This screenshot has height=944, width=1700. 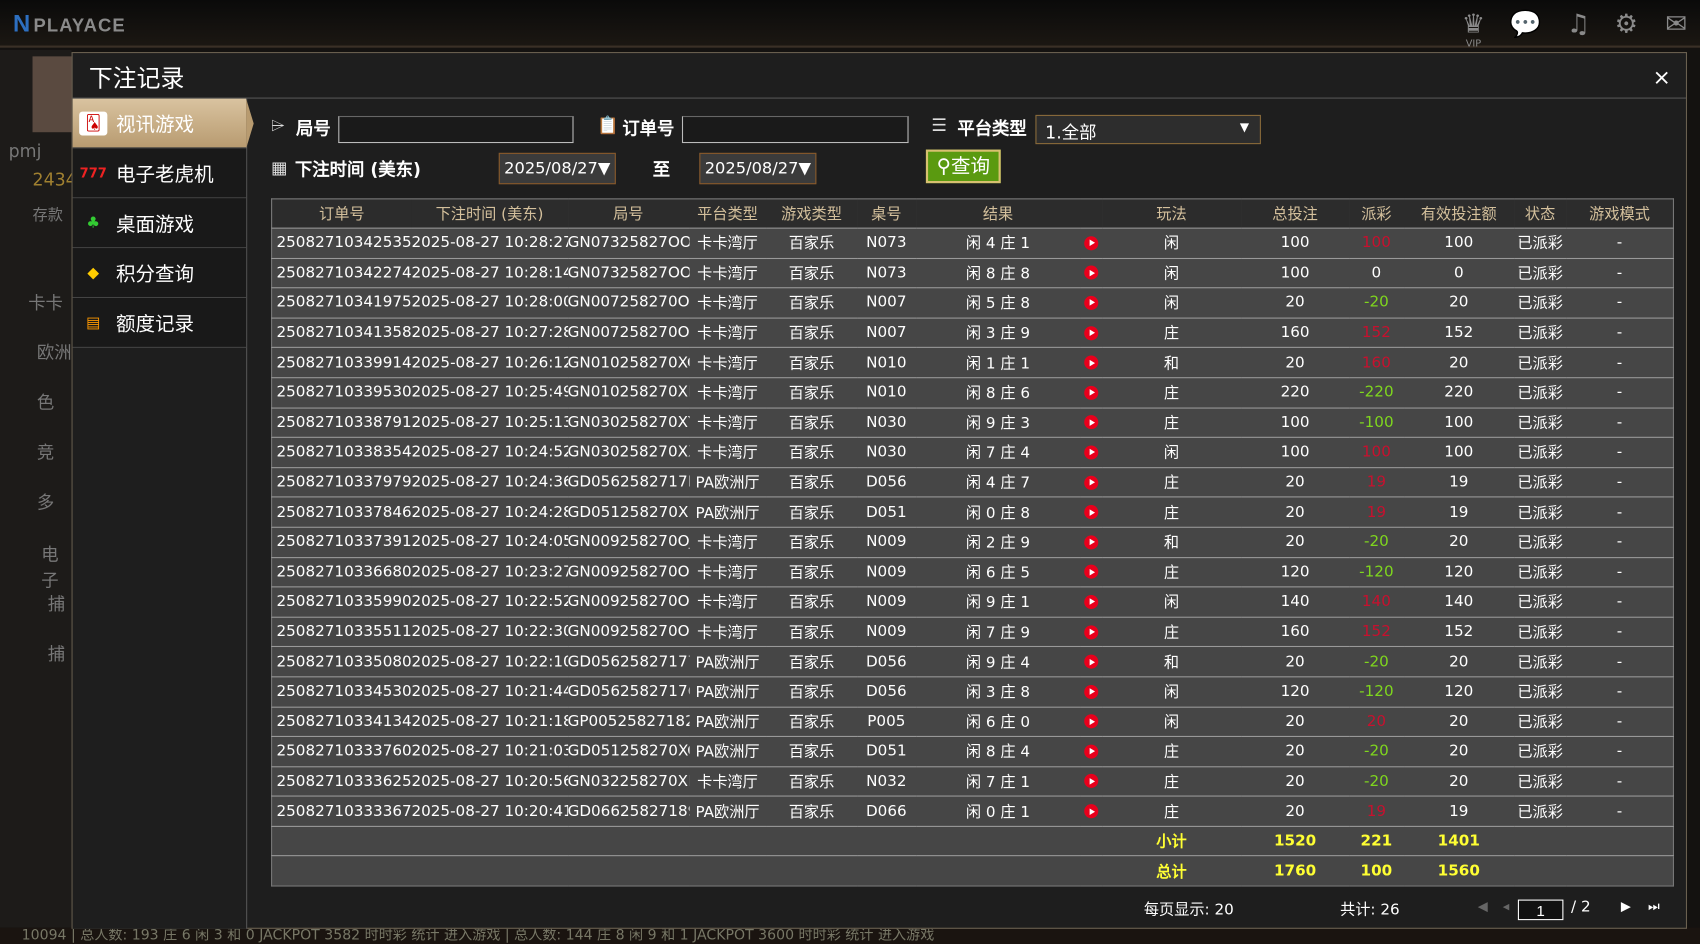 What do you see at coordinates (159, 173) in the screenshot?
I see `nav-item-slots: 777 电子老虎机` at bounding box center [159, 173].